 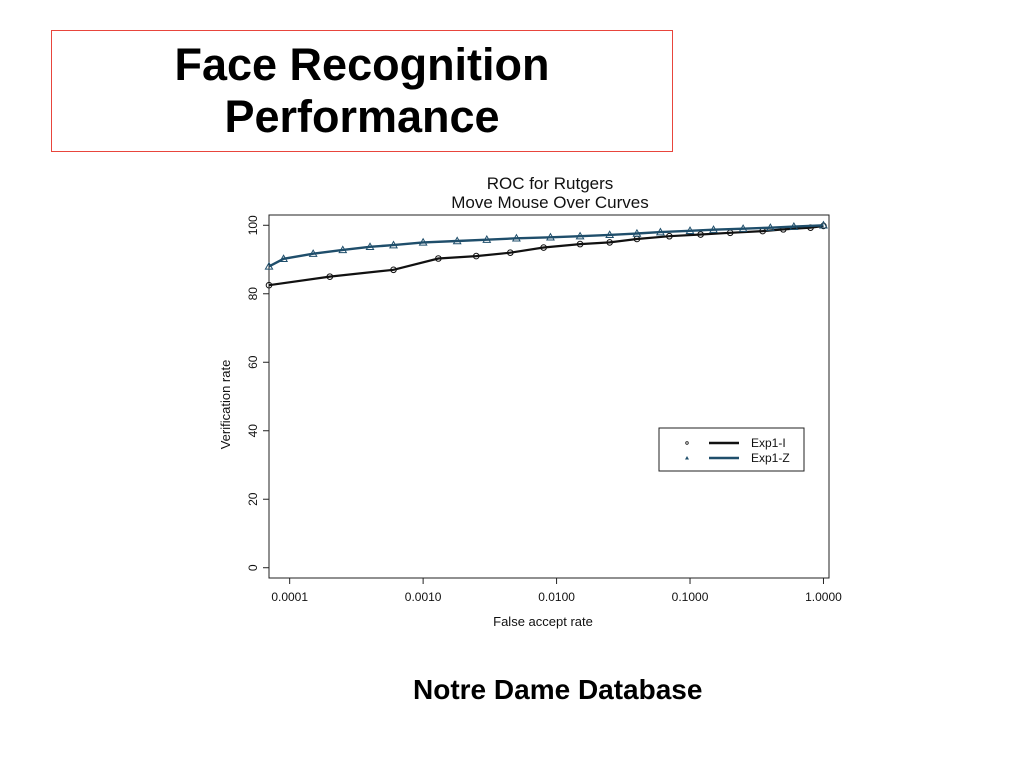 What do you see at coordinates (225, 405) in the screenshot?
I see `y-axis-label: Verification rate` at bounding box center [225, 405].